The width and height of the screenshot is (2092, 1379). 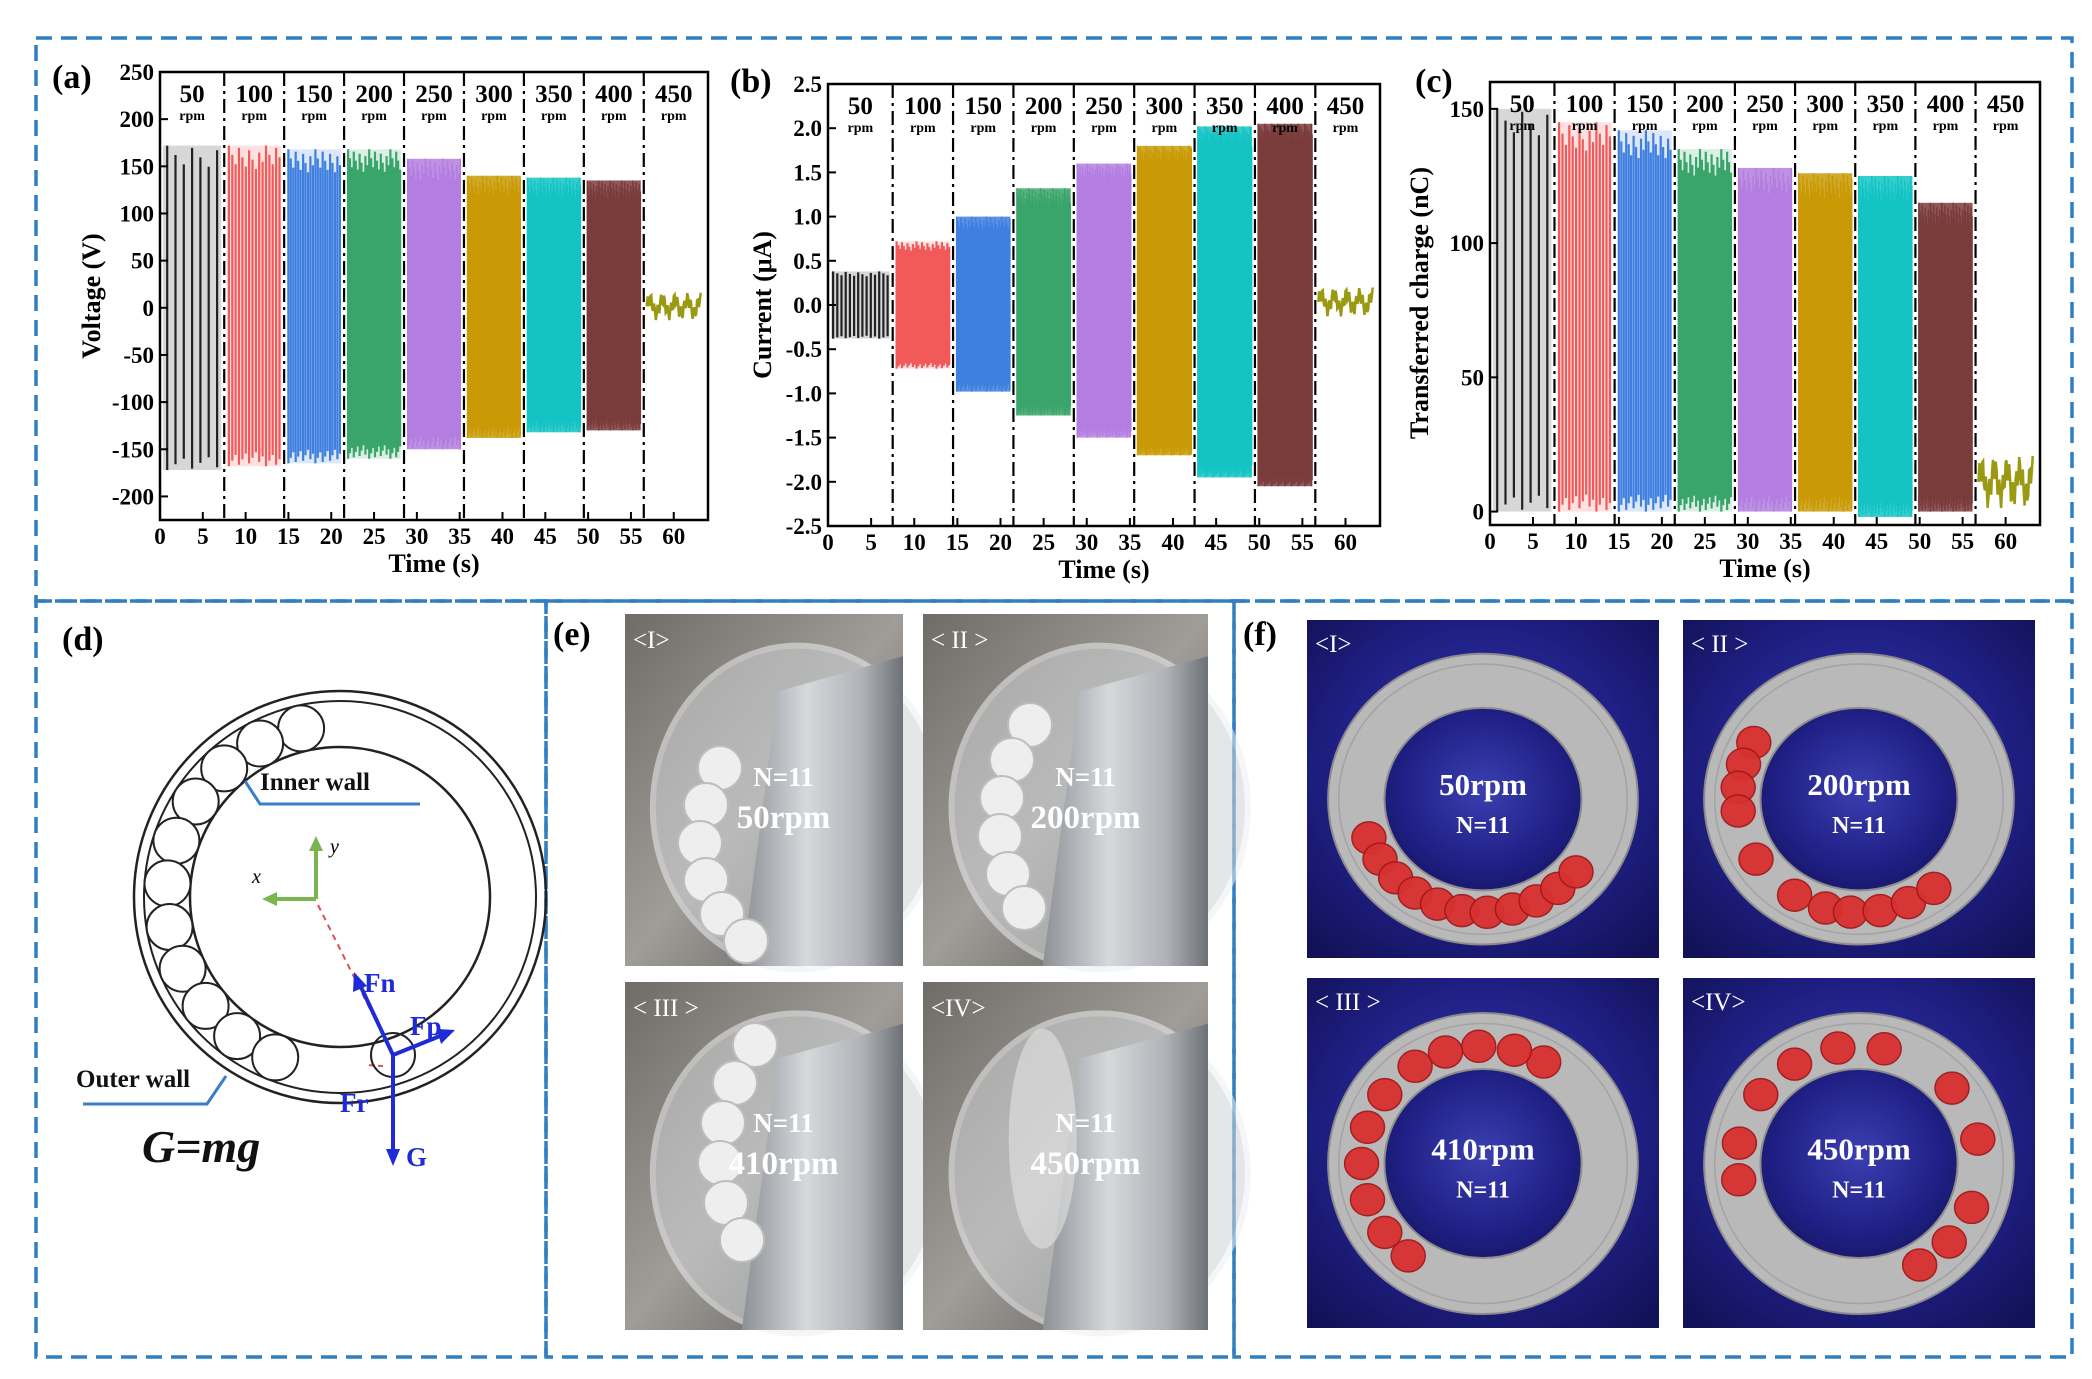 I want to click on rotation-speed: 410rpm, so click(x=783, y=1164).